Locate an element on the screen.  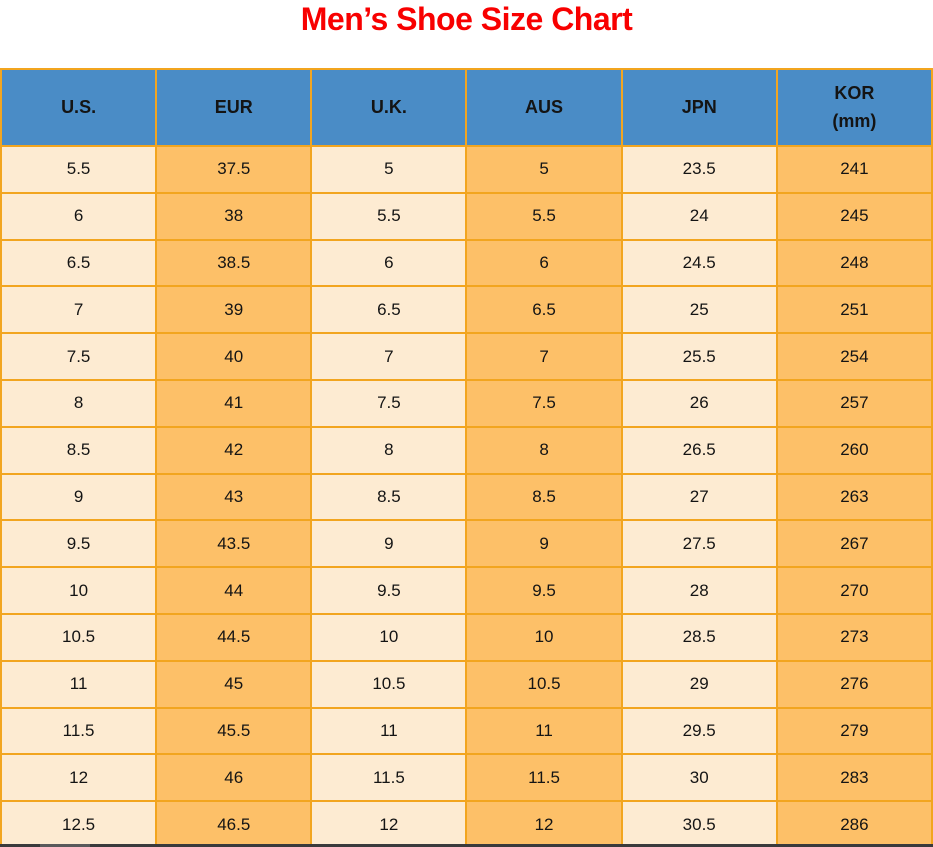
table-row: 10.5 44.5 10 10 28.5 273 is located at coordinates (466, 637).